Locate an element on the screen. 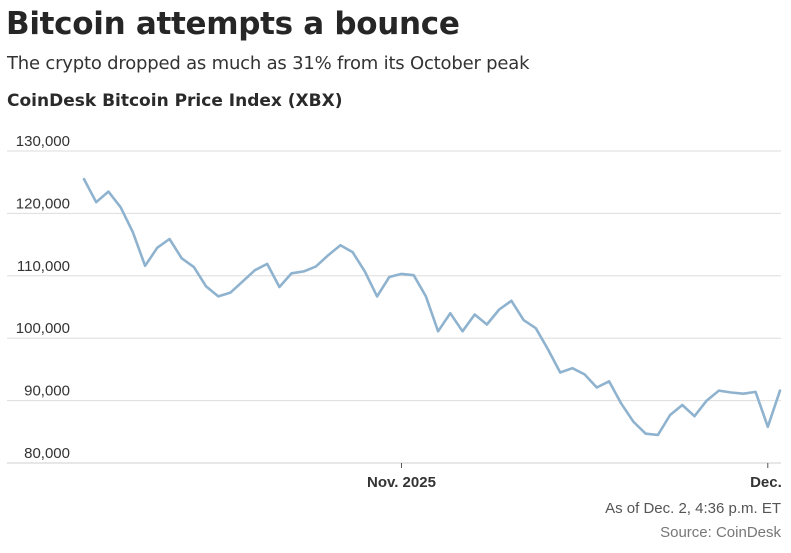  y-tick-label: 90,000 is located at coordinates (47, 391).